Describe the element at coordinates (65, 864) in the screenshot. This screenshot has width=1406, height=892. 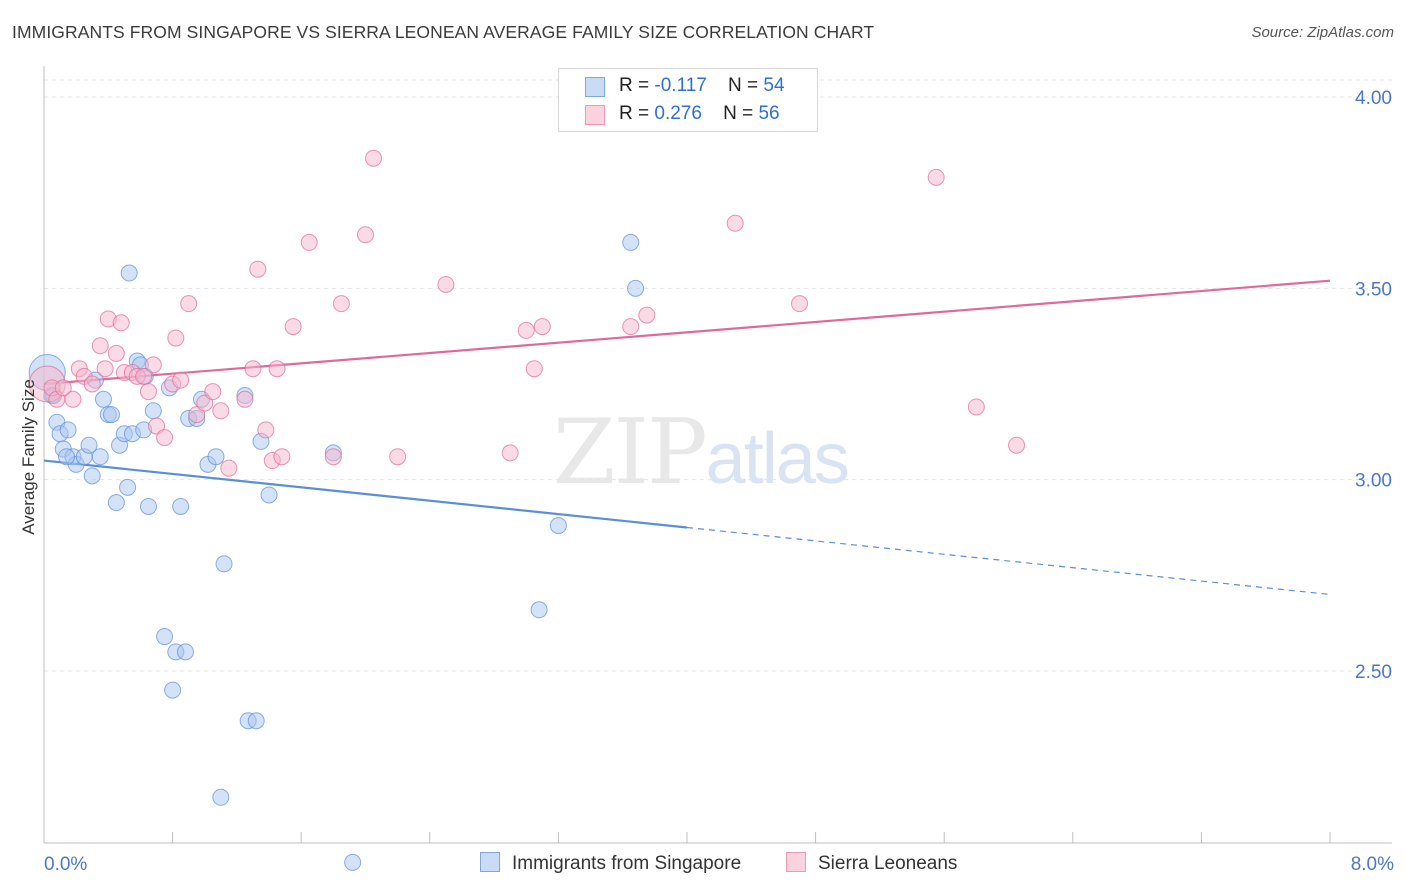
I see `x-tick-label: 0.0%` at that location.